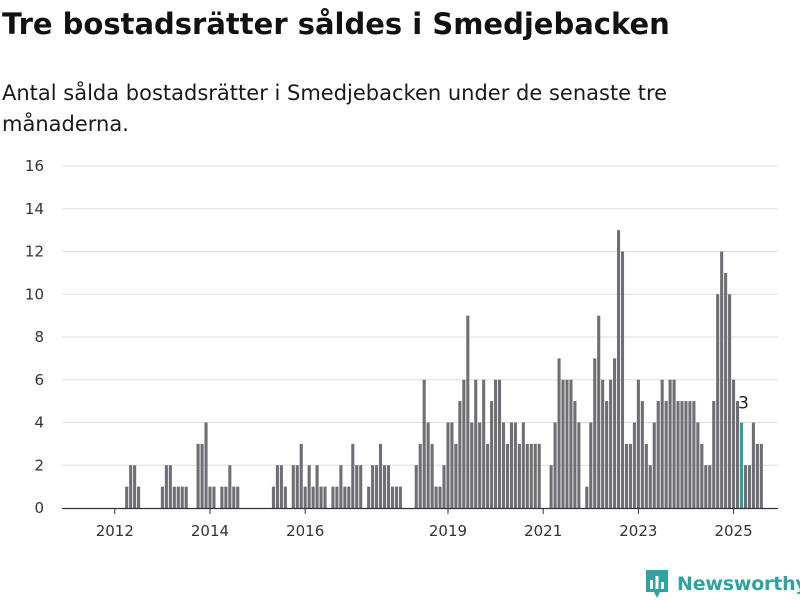 Image resolution: width=800 pixels, height=600 pixels. Describe the element at coordinates (39, 423) in the screenshot. I see `y-tick-label: 4` at that location.